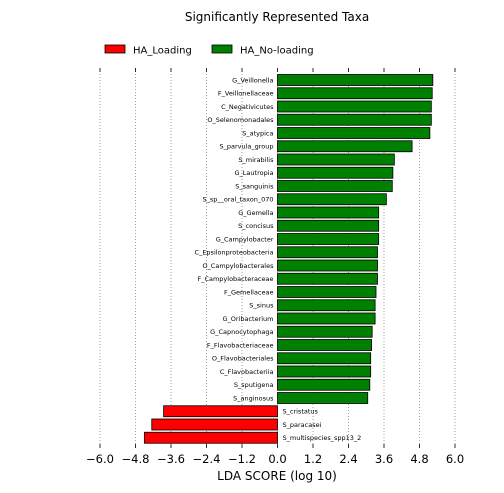  I want to click on bar-label: G_Lautropia, so click(254, 173).